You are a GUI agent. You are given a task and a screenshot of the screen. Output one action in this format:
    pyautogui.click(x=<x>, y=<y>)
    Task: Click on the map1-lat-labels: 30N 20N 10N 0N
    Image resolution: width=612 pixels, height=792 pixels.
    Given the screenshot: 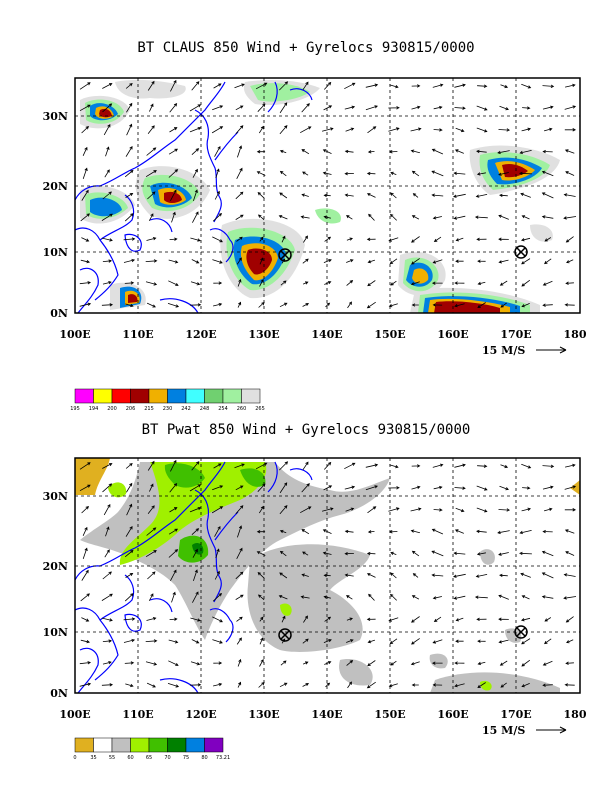 What is the action you would take?
    pyautogui.click(x=55, y=215)
    